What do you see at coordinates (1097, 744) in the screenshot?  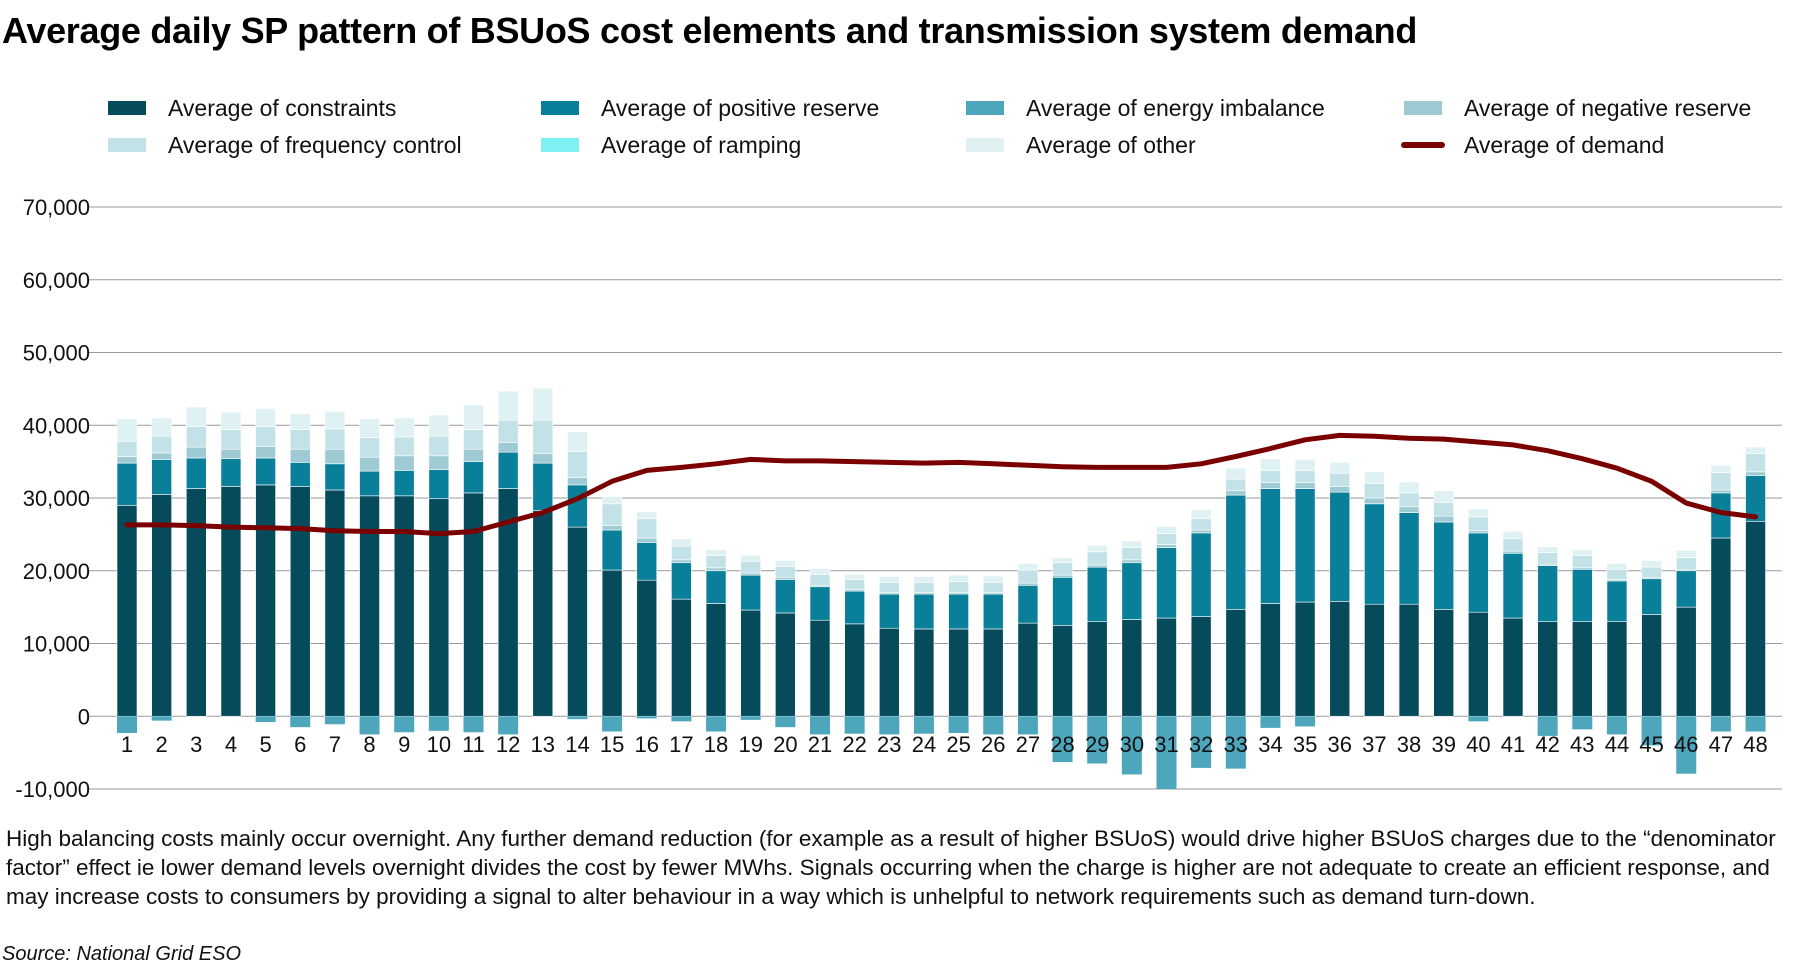 I see `x-tick-label: 29` at bounding box center [1097, 744].